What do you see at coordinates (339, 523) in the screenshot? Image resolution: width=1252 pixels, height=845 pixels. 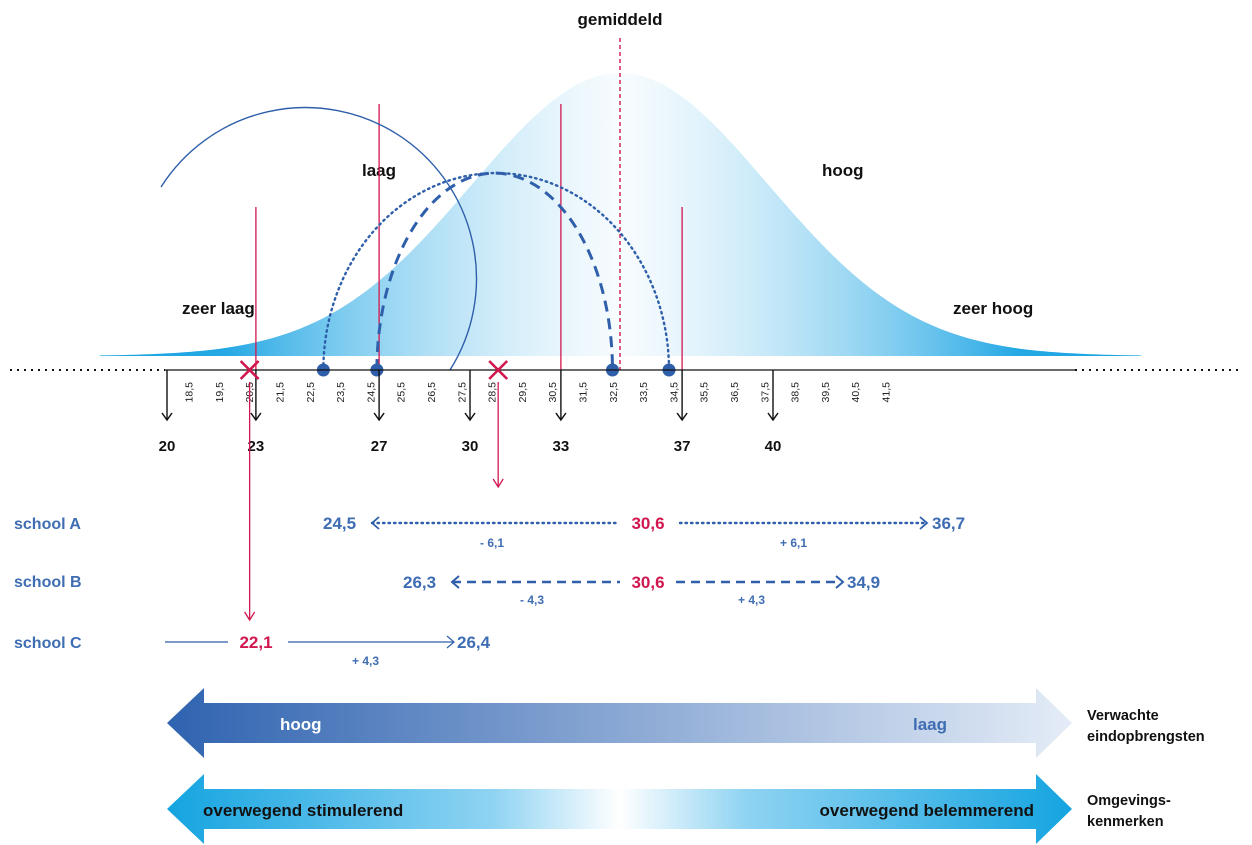 I see `school-a-low: 24,5` at bounding box center [339, 523].